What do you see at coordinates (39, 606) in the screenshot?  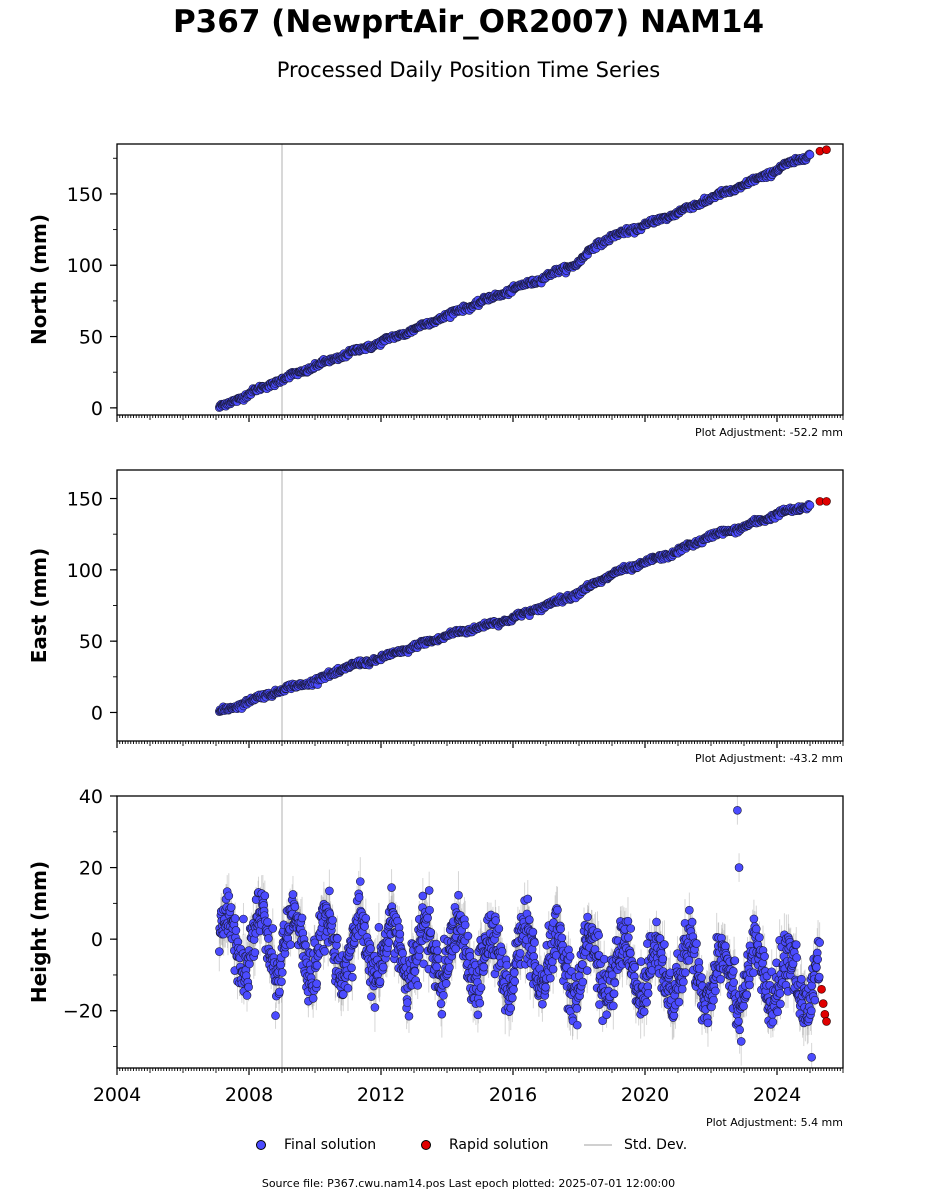 I see `y-axis-label: East (mm)` at bounding box center [39, 606].